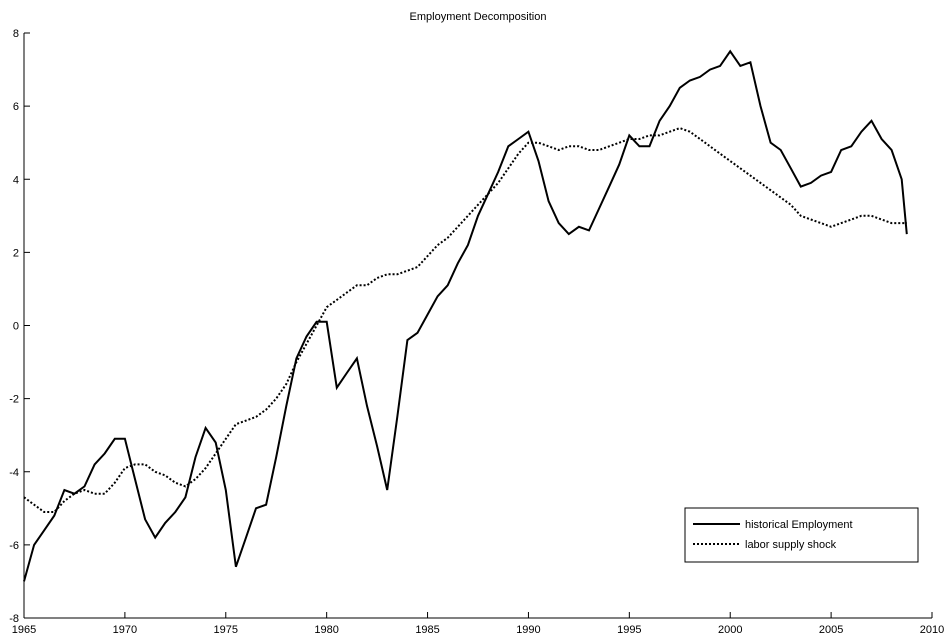 This screenshot has height=640, width=952. I want to click on y-tick-label: -4, so click(14, 473).